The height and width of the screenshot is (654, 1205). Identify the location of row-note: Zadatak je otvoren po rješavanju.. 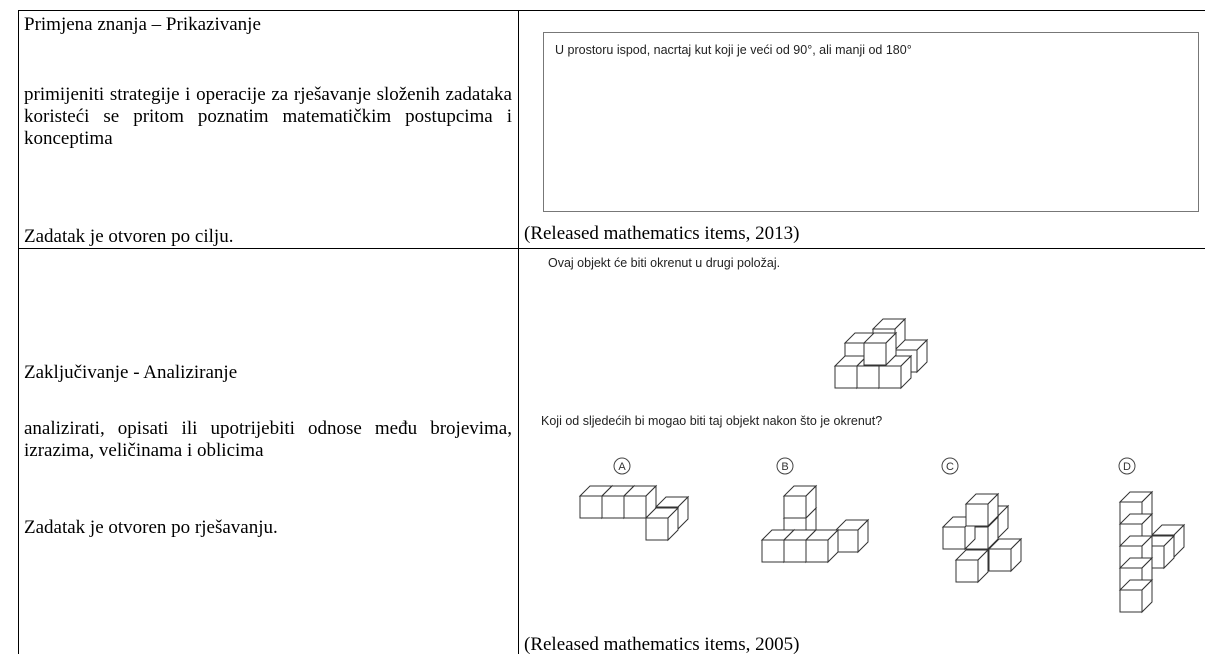
(151, 527).